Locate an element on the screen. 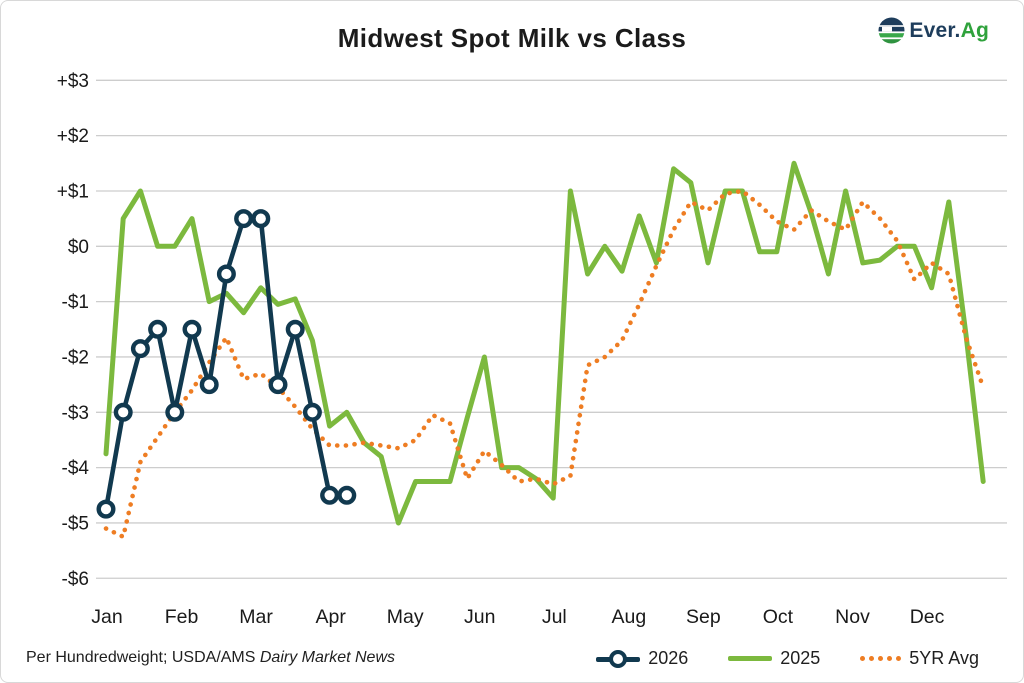 The height and width of the screenshot is (683, 1024). legend-swatch-5yr-dotted is located at coordinates (881, 658).